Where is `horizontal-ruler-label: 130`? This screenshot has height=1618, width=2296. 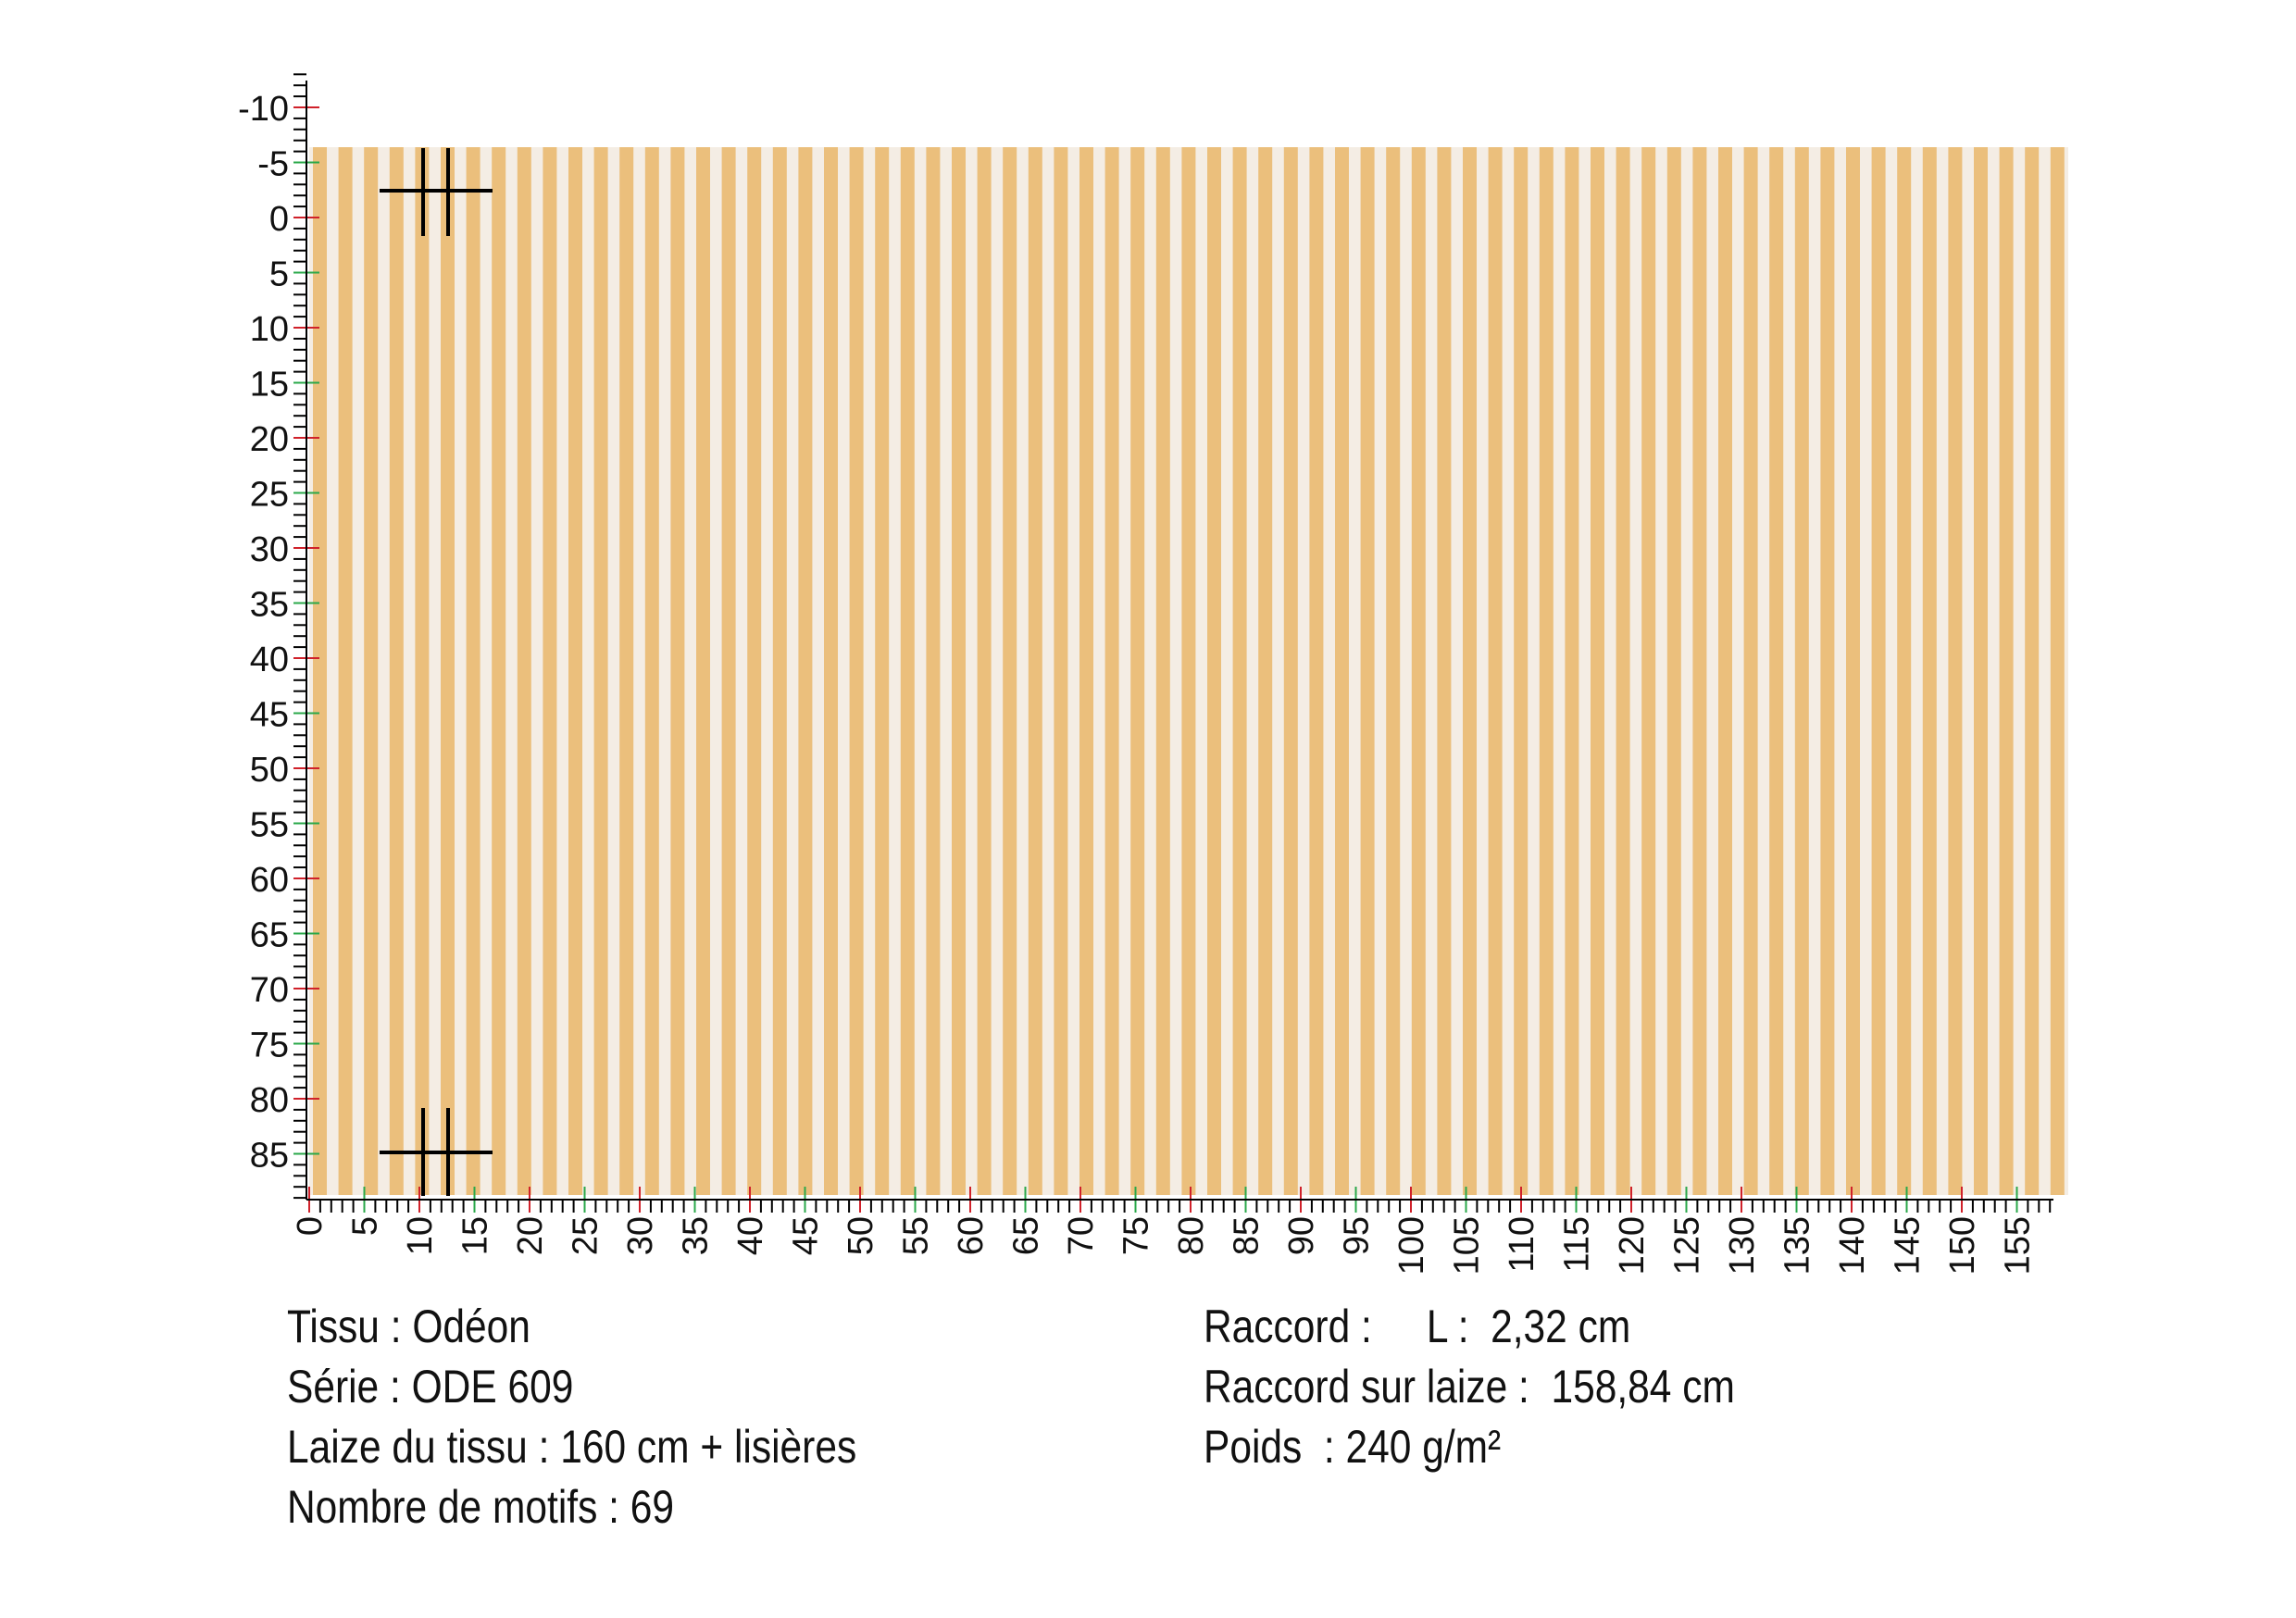 horizontal-ruler-label: 130 is located at coordinates (1742, 1245).